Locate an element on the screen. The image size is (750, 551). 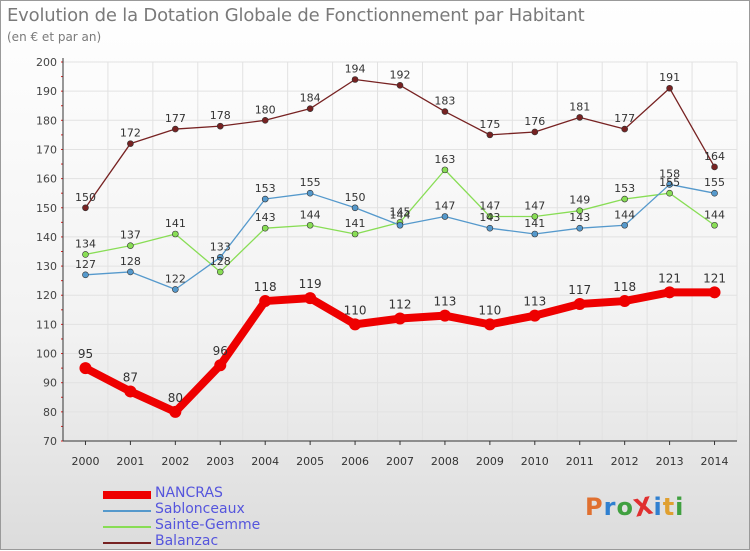
data-label: 158 is located at coordinates (669, 173).